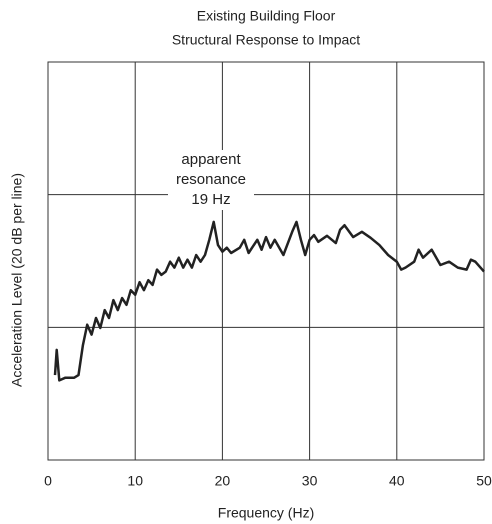 This screenshot has width=492, height=524. I want to click on x-axis-label: Frequency (Hz), so click(266, 513).